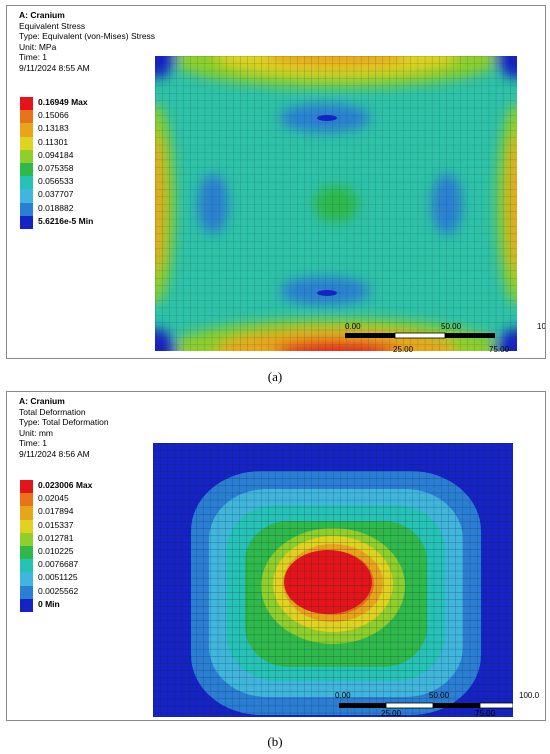 The height and width of the screenshot is (754, 550). What do you see at coordinates (53, 115) in the screenshot?
I see `legend-label: 0.15066` at bounding box center [53, 115].